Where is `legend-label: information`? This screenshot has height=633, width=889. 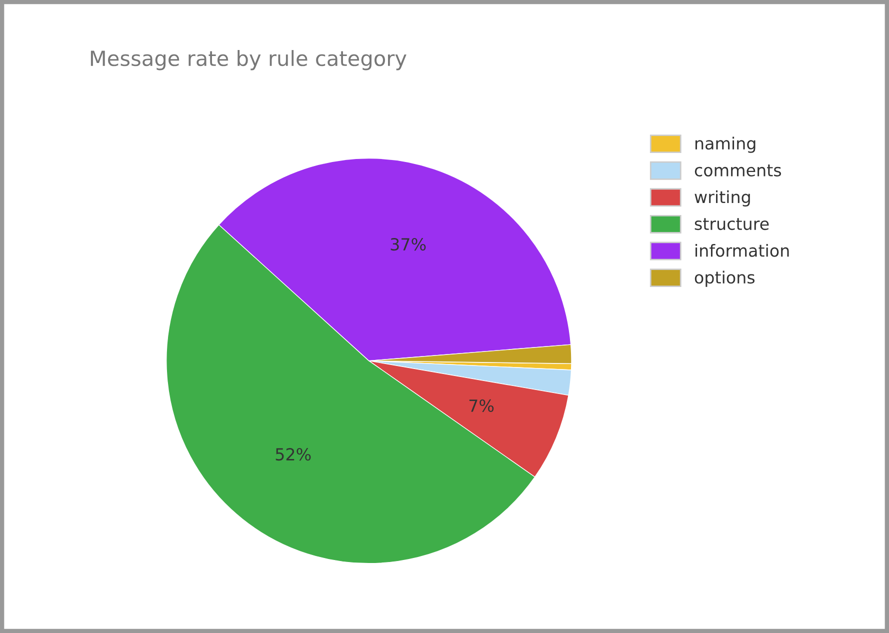
legend-label: information is located at coordinates (742, 250).